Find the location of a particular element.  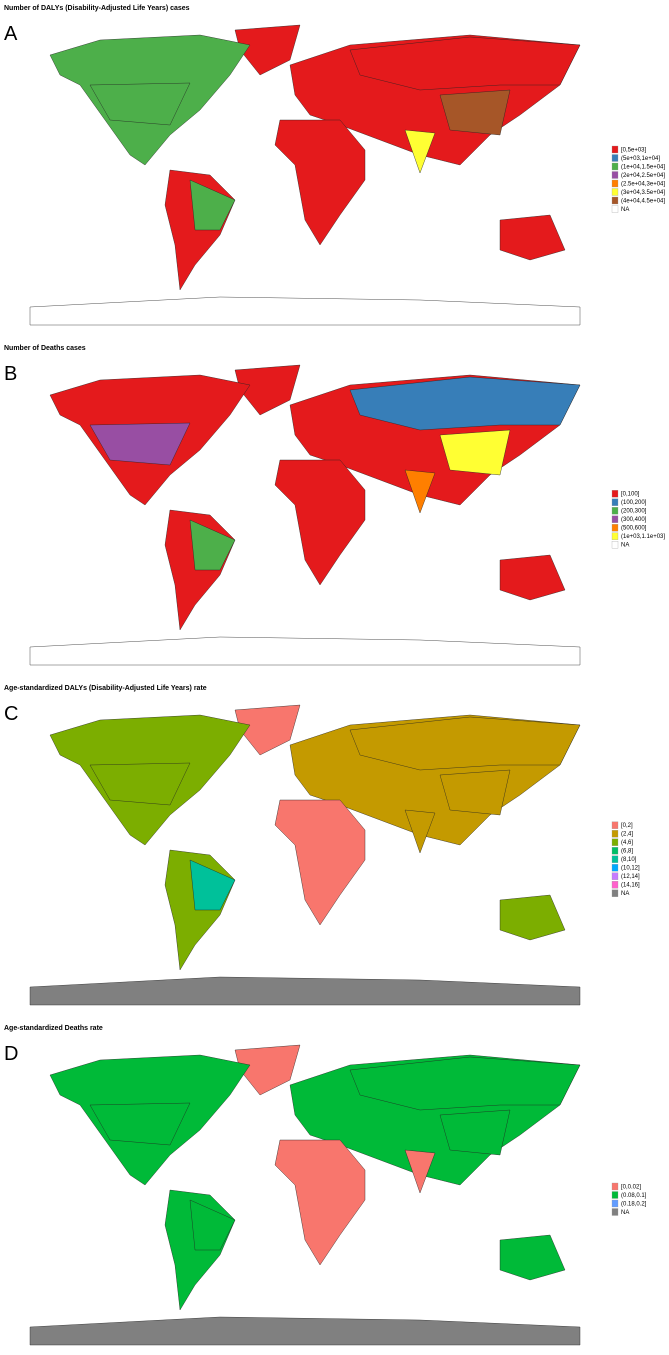

panel-letter: B is located at coordinates (10, 374).